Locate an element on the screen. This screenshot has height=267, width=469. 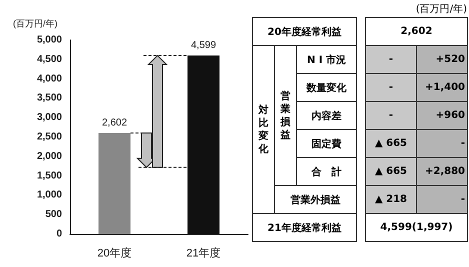
y-tick-label: 1,000 is located at coordinates (49, 195).